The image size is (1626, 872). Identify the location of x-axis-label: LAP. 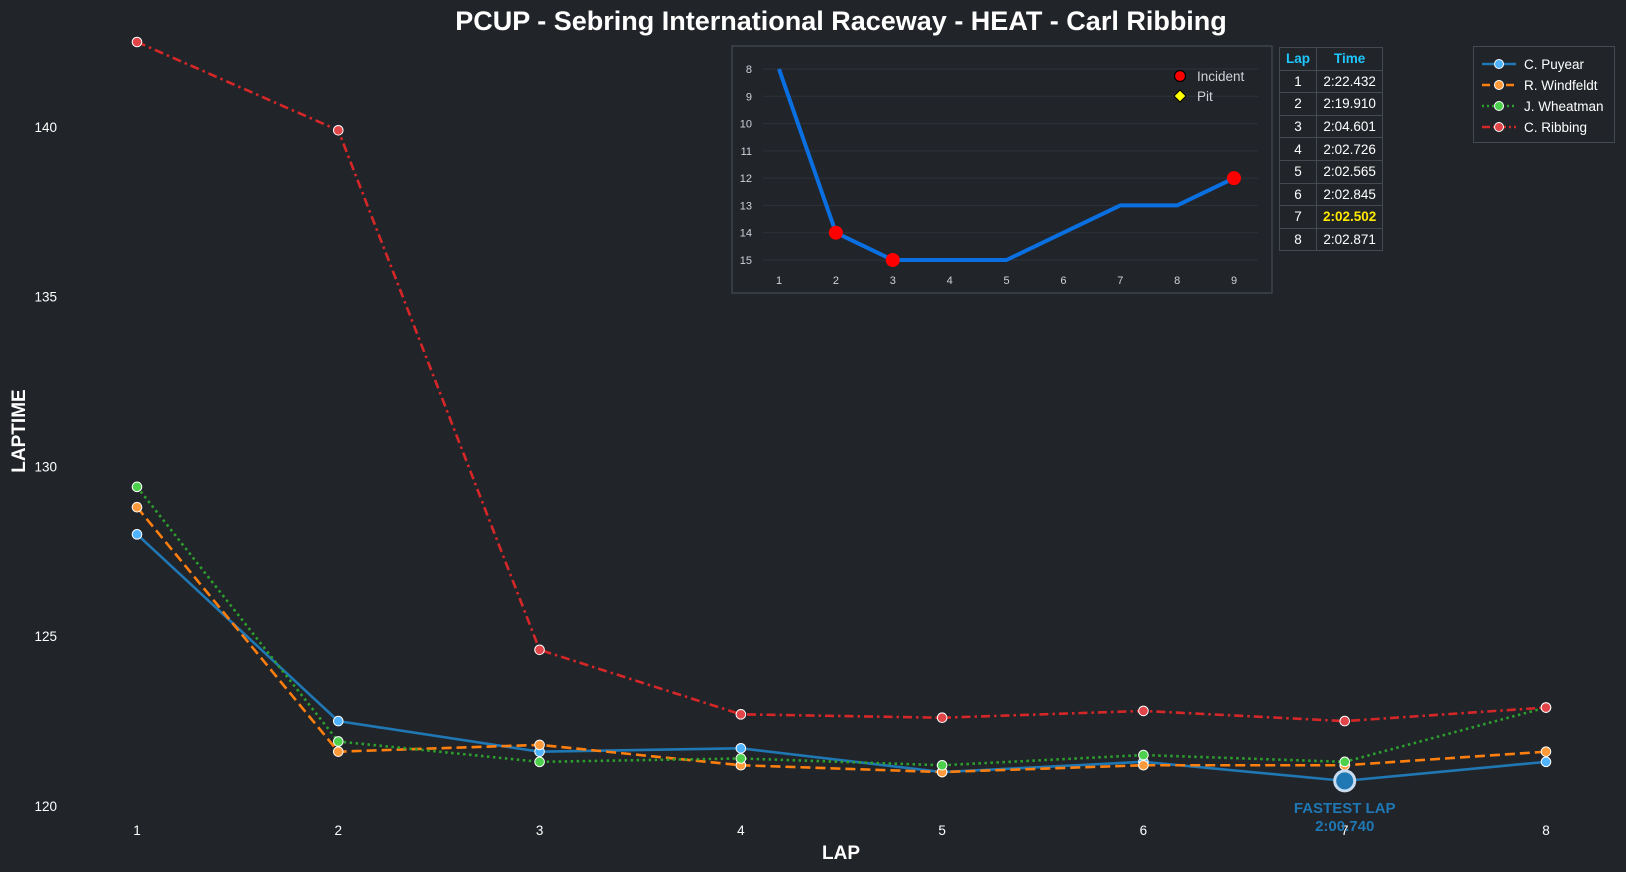
(841, 853).